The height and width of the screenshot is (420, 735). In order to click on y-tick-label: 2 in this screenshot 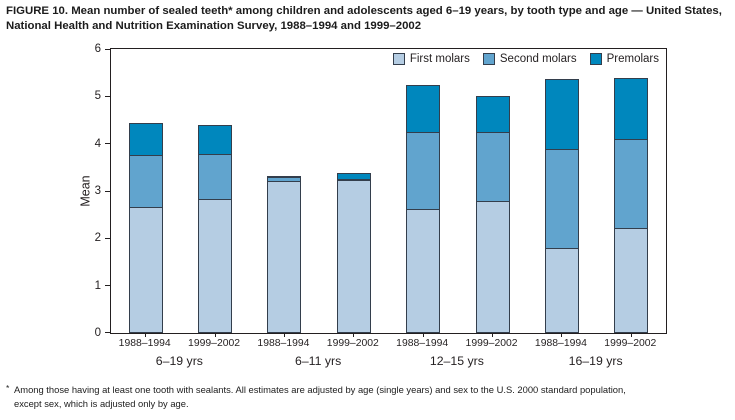, I will do `click(97, 238)`.